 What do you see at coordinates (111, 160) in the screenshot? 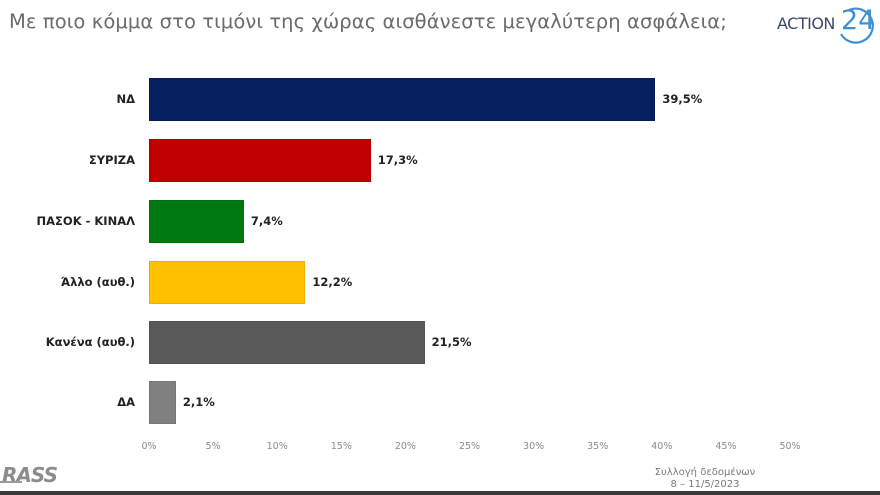
I see `category-label: ΣΥΡΙΖΑ` at bounding box center [111, 160].